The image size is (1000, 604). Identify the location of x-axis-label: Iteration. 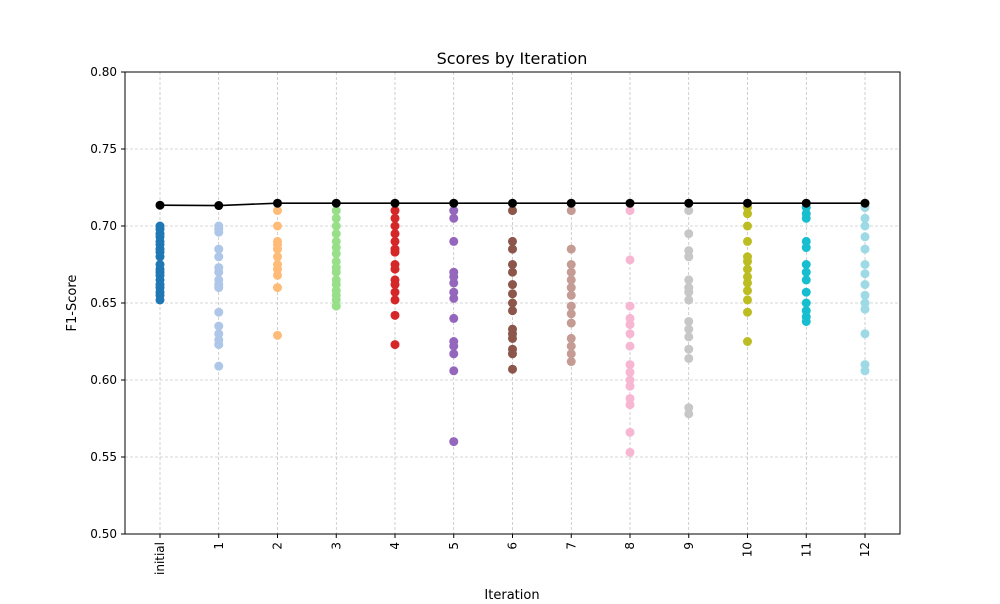
(511, 594).